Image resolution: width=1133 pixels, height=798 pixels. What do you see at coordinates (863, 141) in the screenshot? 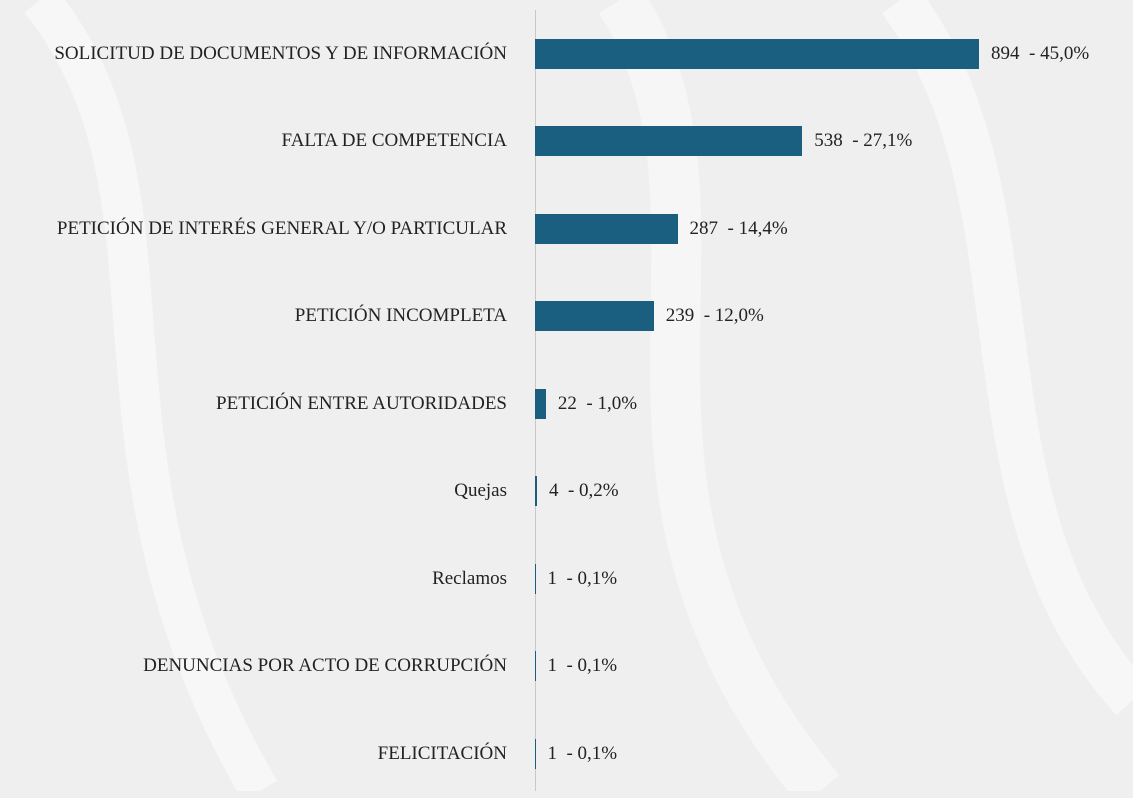
I see `value-label: 538 - 27,1%` at bounding box center [863, 141].